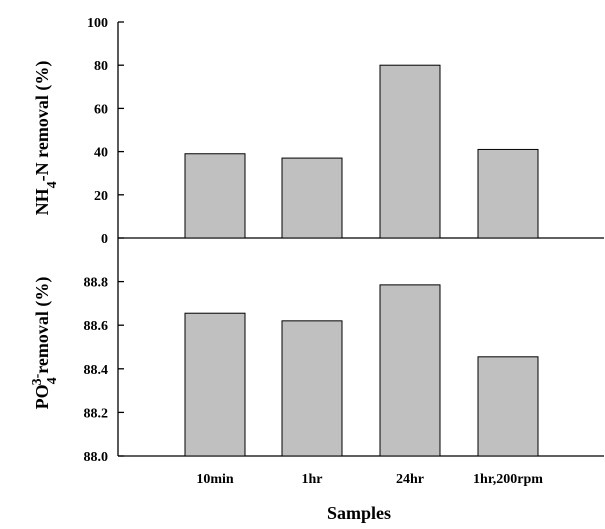 The image size is (605, 529). I want to click on y-axis-title: PO43-removal (%), so click(45, 343).